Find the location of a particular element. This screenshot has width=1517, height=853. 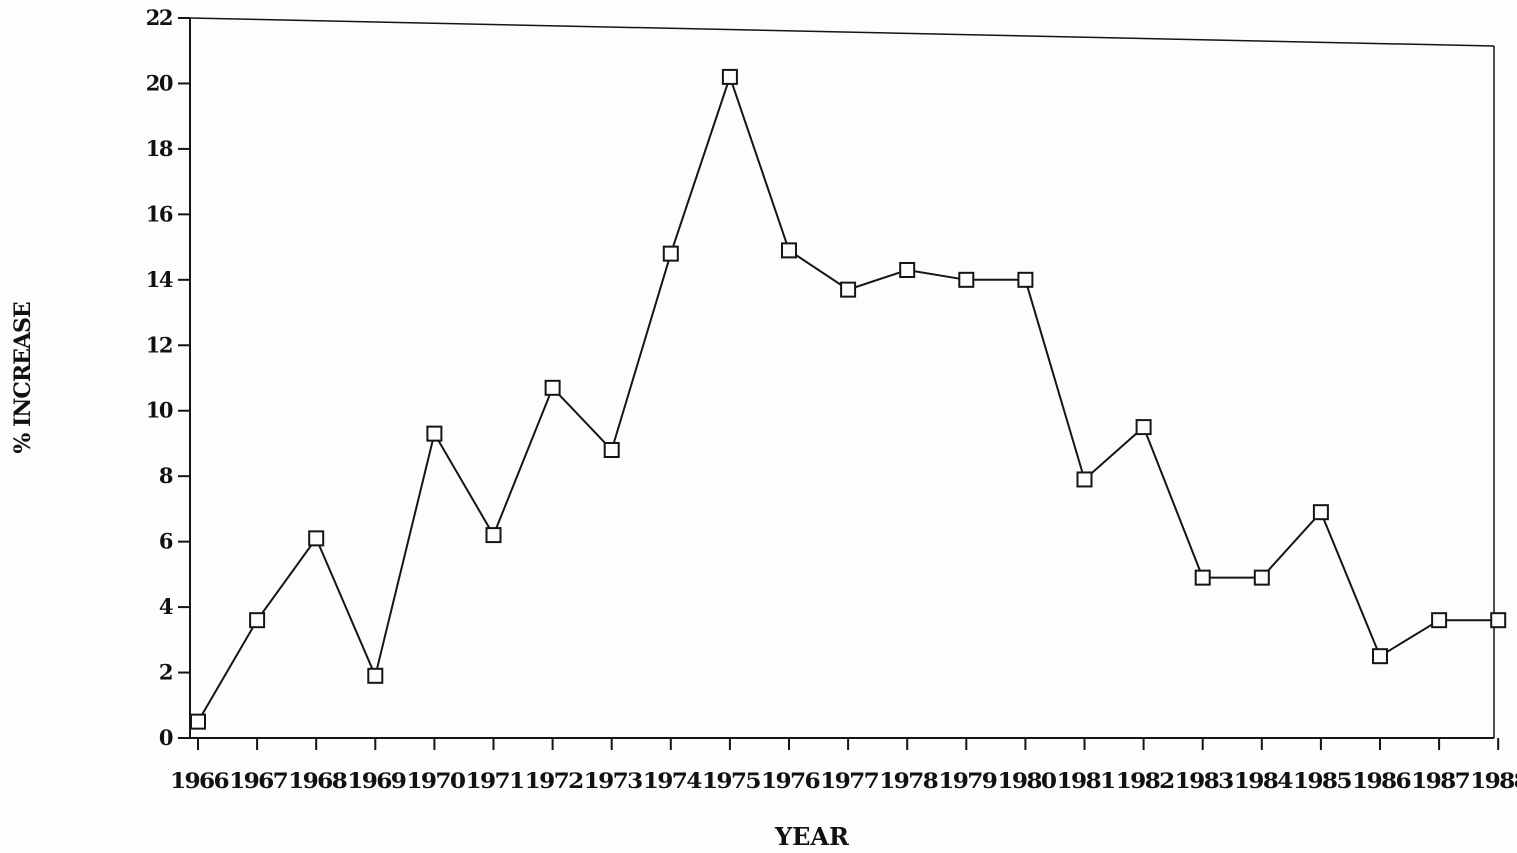

plot-top-border is located at coordinates (842, 32).